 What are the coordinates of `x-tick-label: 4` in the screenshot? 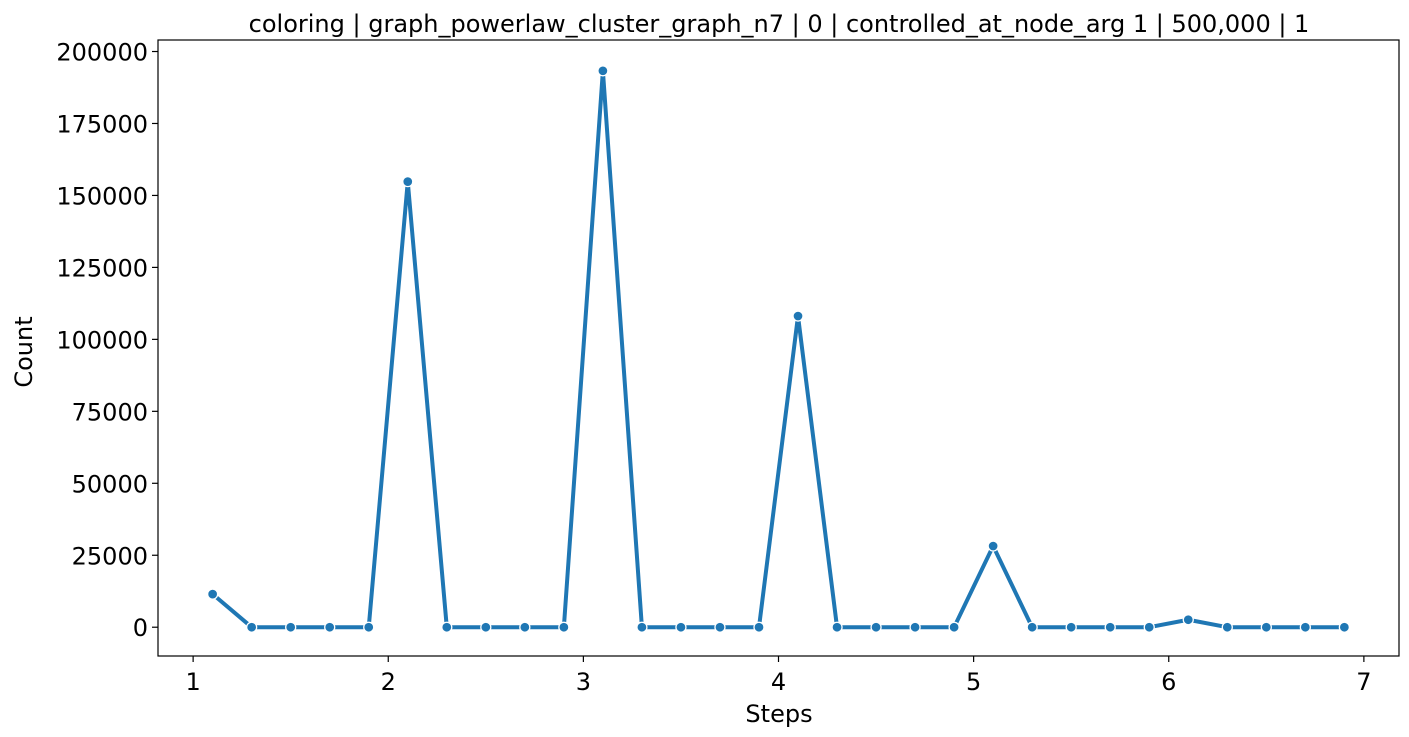 It's located at (778, 682).